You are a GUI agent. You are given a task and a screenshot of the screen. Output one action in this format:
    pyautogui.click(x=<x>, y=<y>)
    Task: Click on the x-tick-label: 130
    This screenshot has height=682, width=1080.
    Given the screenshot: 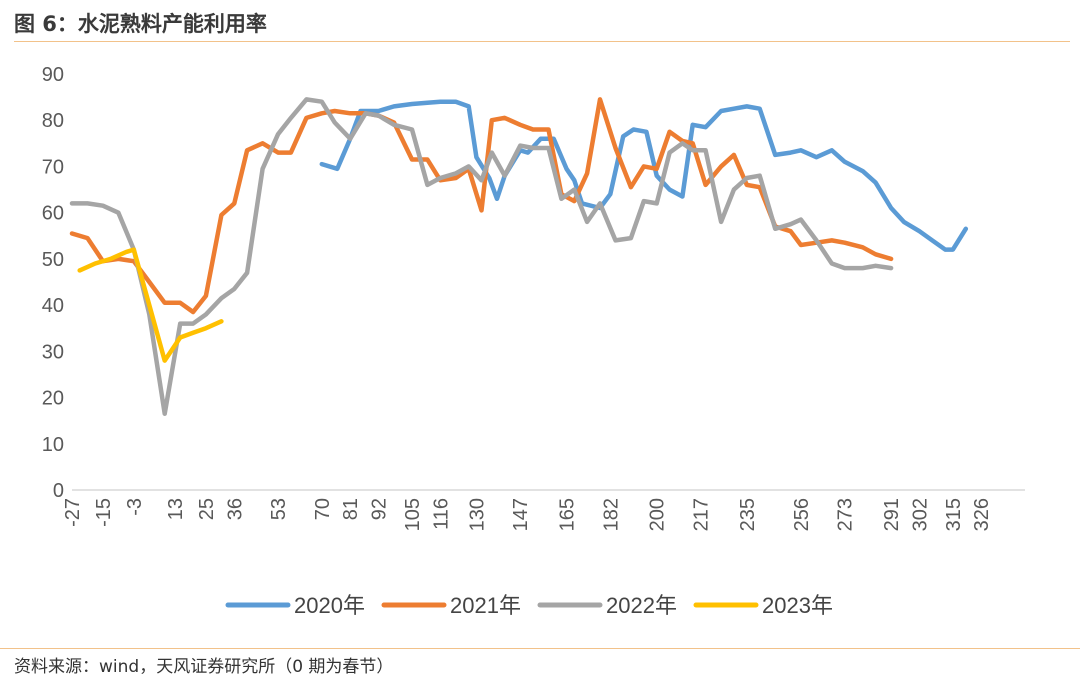 What is the action you would take?
    pyautogui.click(x=477, y=514)
    